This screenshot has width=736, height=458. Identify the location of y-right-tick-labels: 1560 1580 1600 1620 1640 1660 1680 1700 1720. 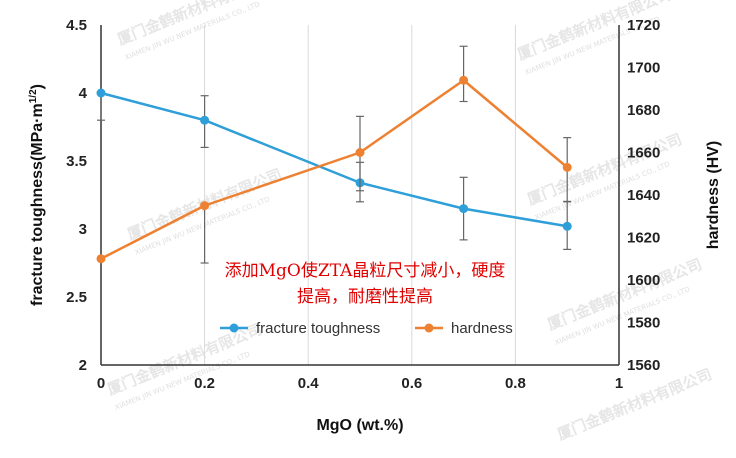
(643, 195).